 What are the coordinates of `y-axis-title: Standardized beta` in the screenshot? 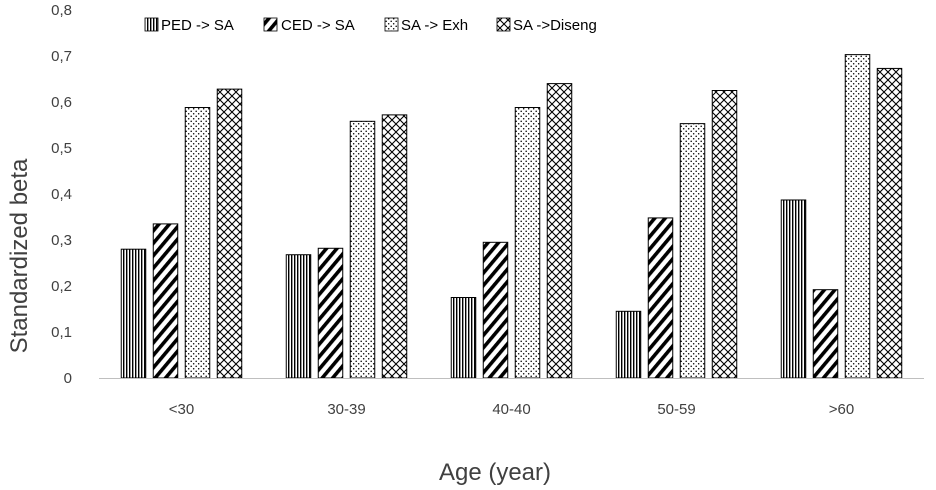 It's located at (19, 255).